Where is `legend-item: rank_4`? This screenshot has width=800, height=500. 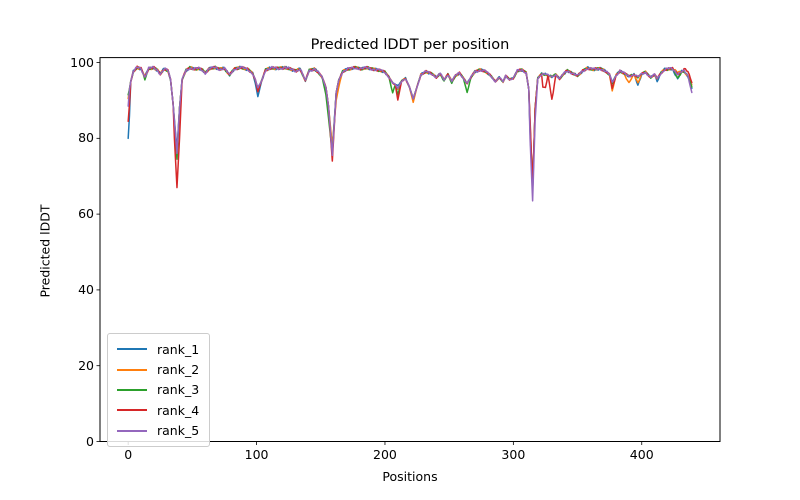
legend-item: rank_4 is located at coordinates (158, 410).